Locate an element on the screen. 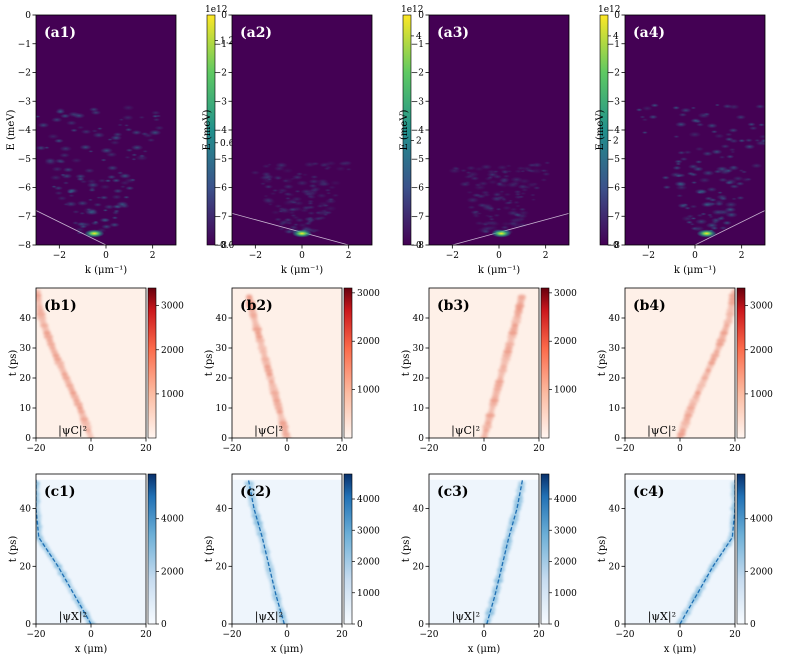 The width and height of the screenshot is (793, 672). colorbar-tick-label: 3000 is located at coordinates (761, 307).